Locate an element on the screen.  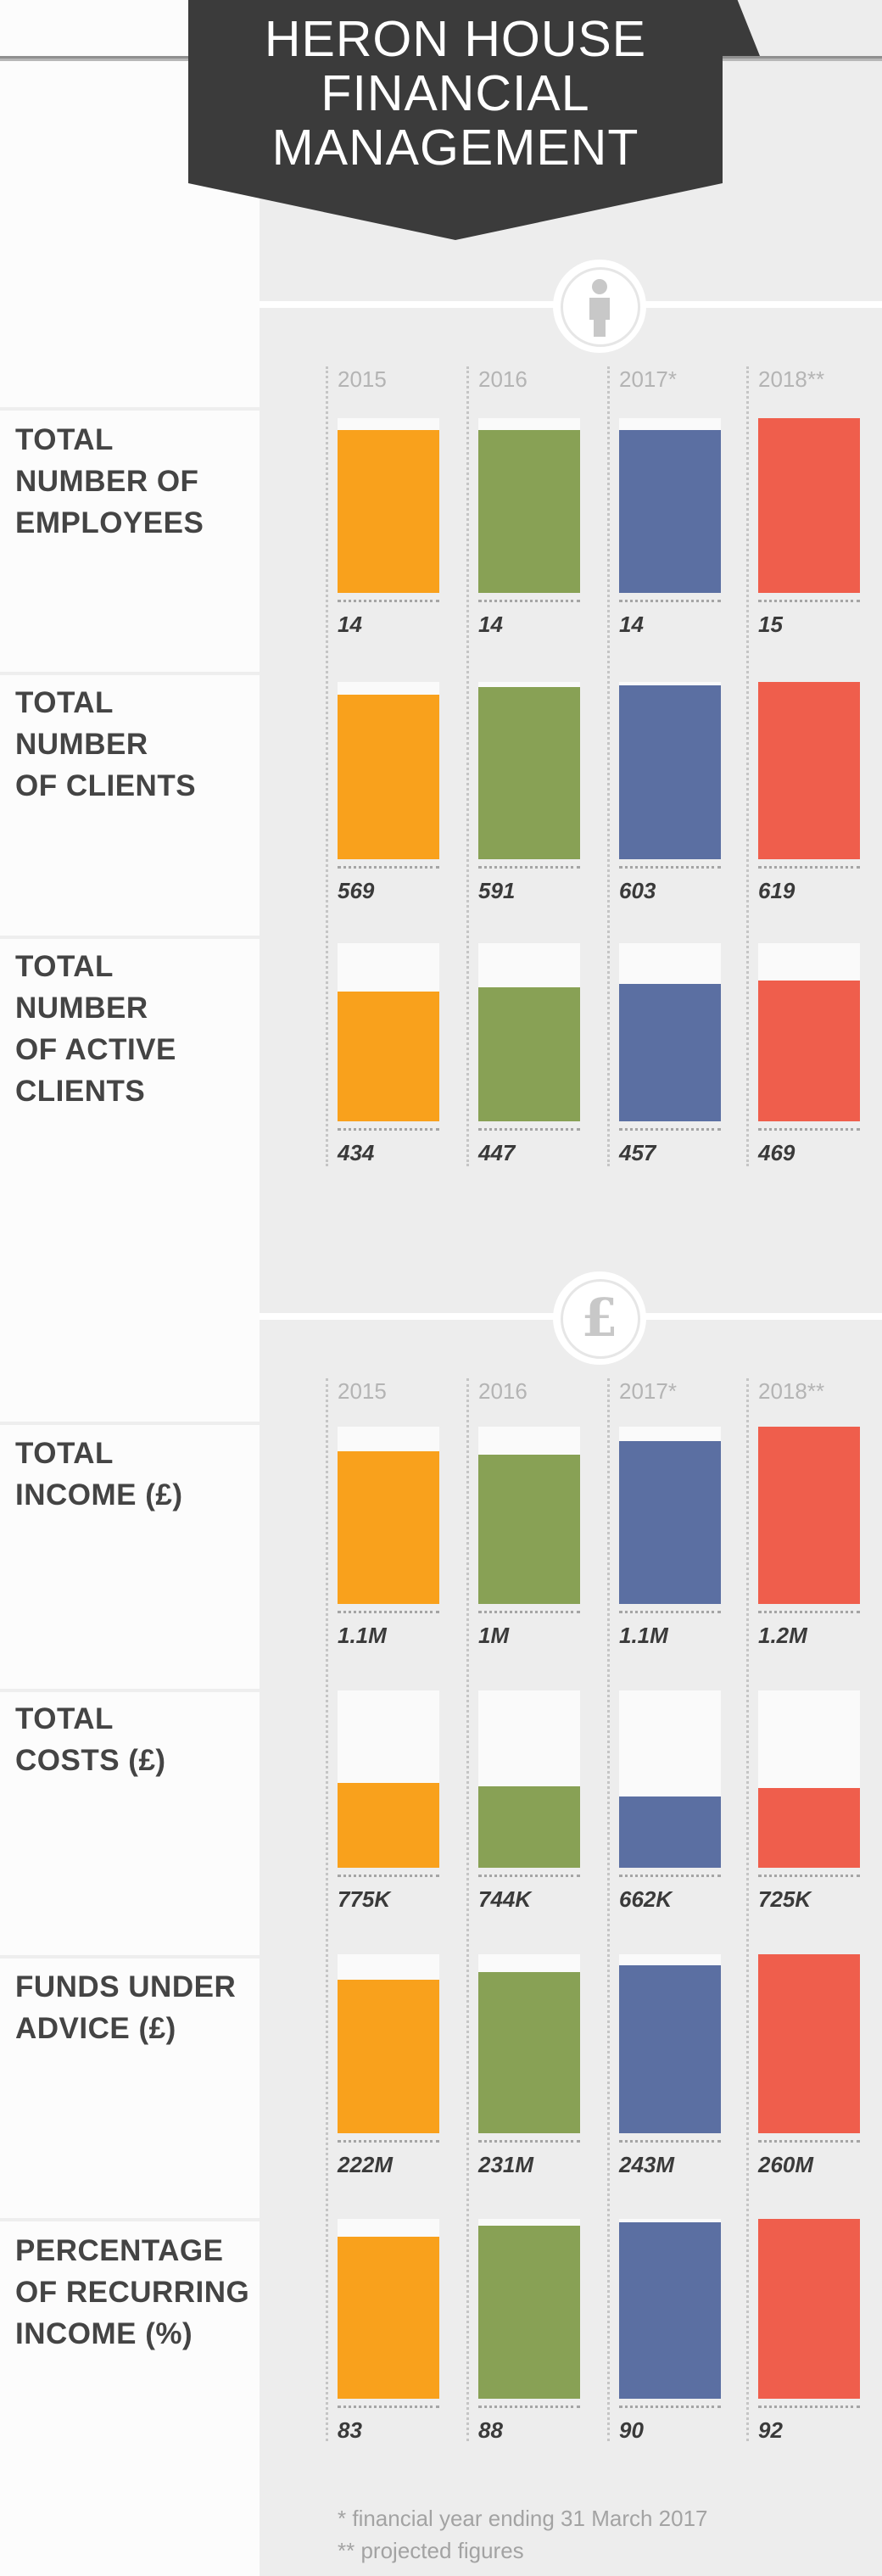
badge-ring is located at coordinates (600, 307).